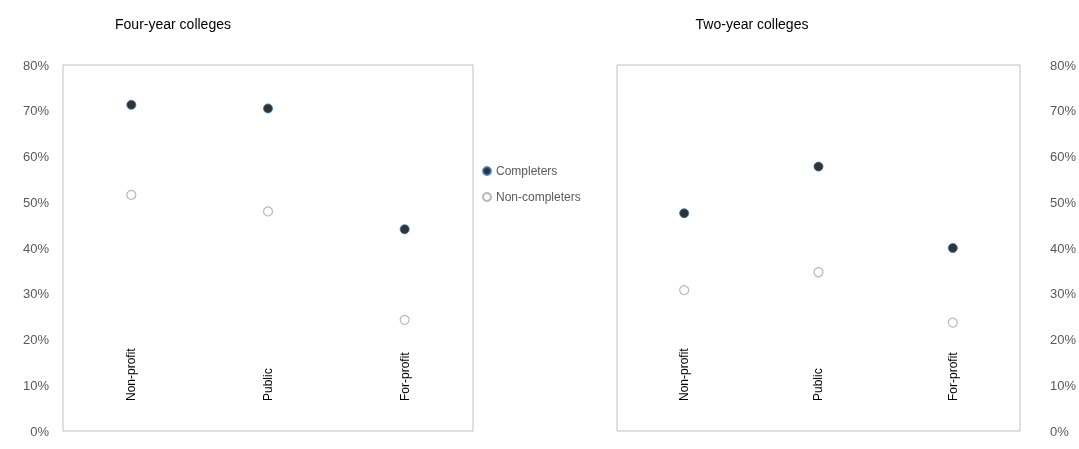 The image size is (1079, 449). Describe the element at coordinates (1063, 248) in the screenshot. I see `y2-tick-label: 40%` at that location.